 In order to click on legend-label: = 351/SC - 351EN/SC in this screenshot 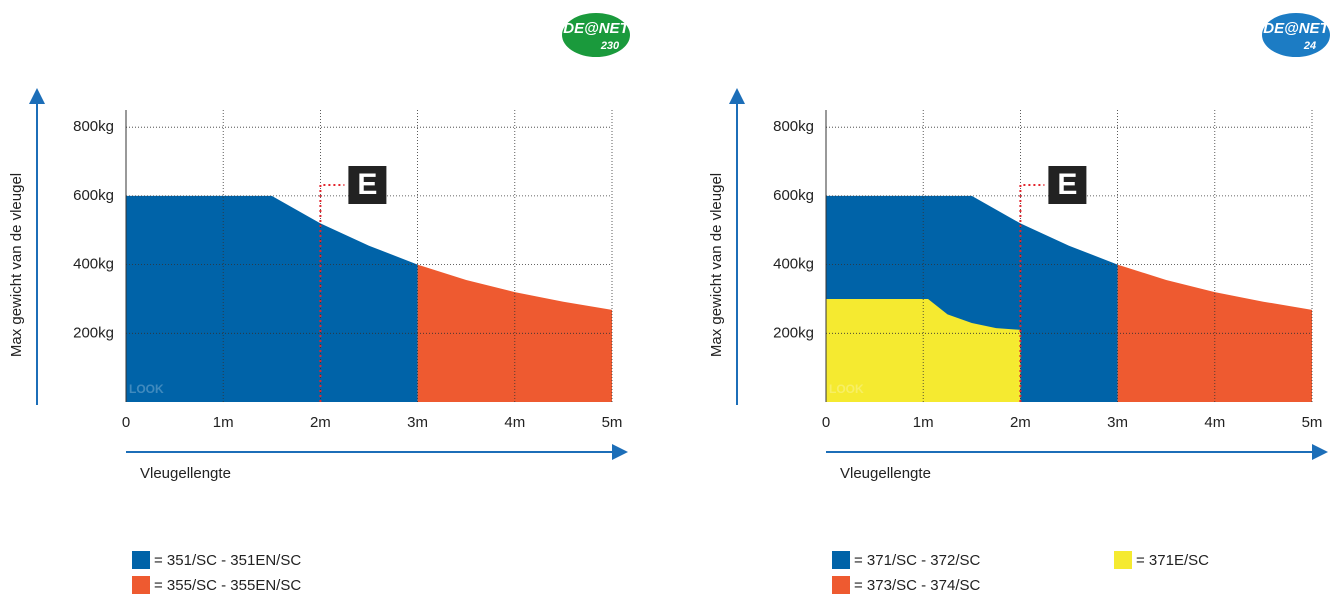, I will do `click(227, 560)`.